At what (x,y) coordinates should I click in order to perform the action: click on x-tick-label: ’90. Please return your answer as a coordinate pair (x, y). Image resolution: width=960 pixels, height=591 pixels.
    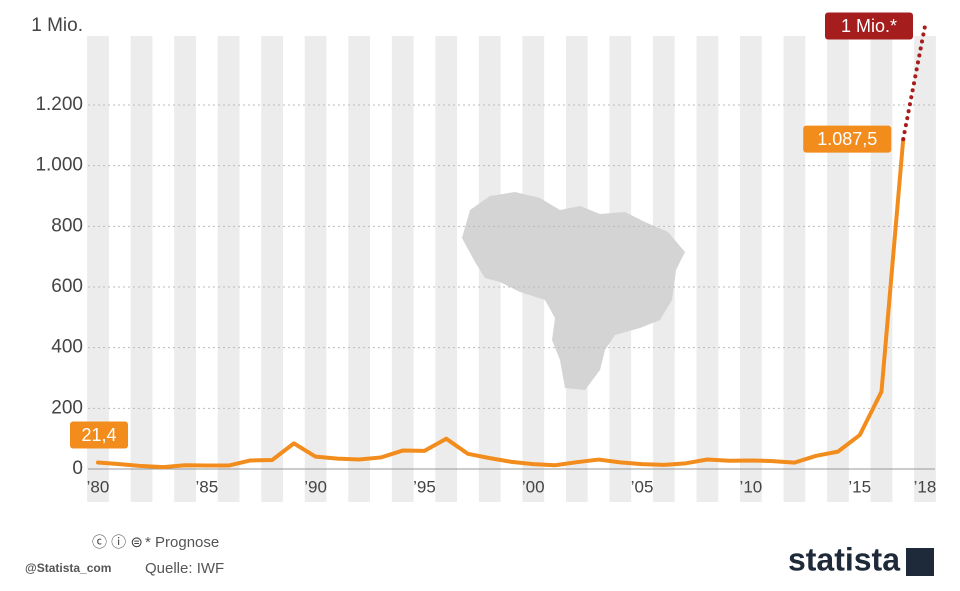
    Looking at the image, I should click on (315, 486).